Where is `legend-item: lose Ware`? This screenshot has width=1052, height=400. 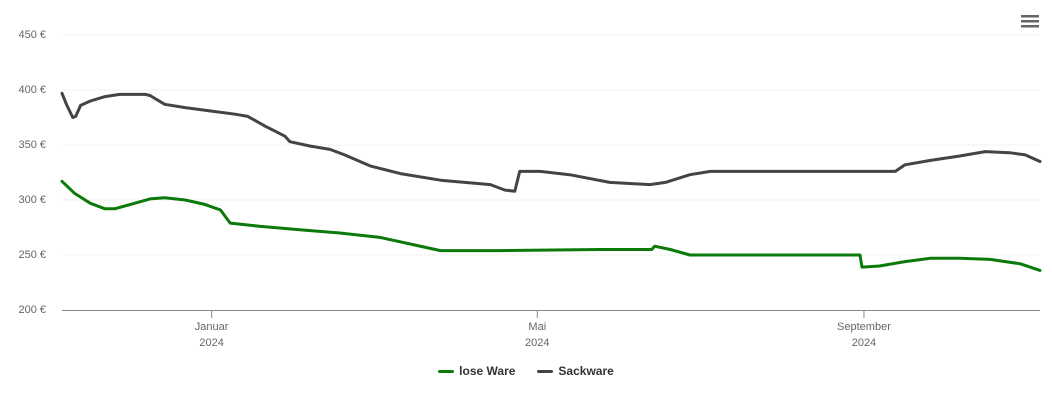 legend-item: lose Ware is located at coordinates (476, 371).